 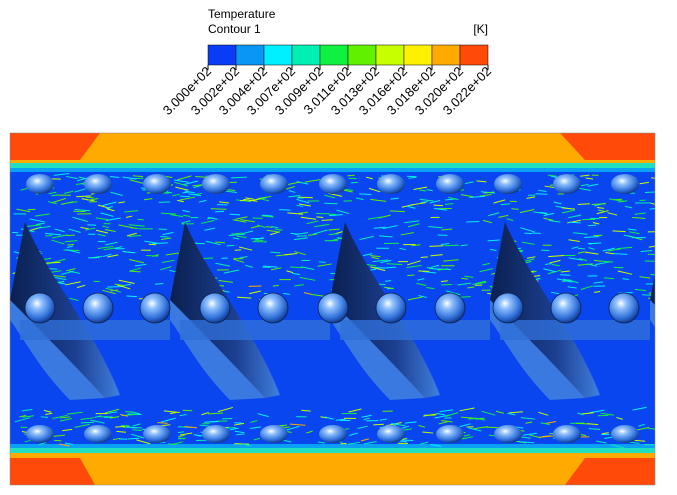 I want to click on hub, so click(x=668, y=330).